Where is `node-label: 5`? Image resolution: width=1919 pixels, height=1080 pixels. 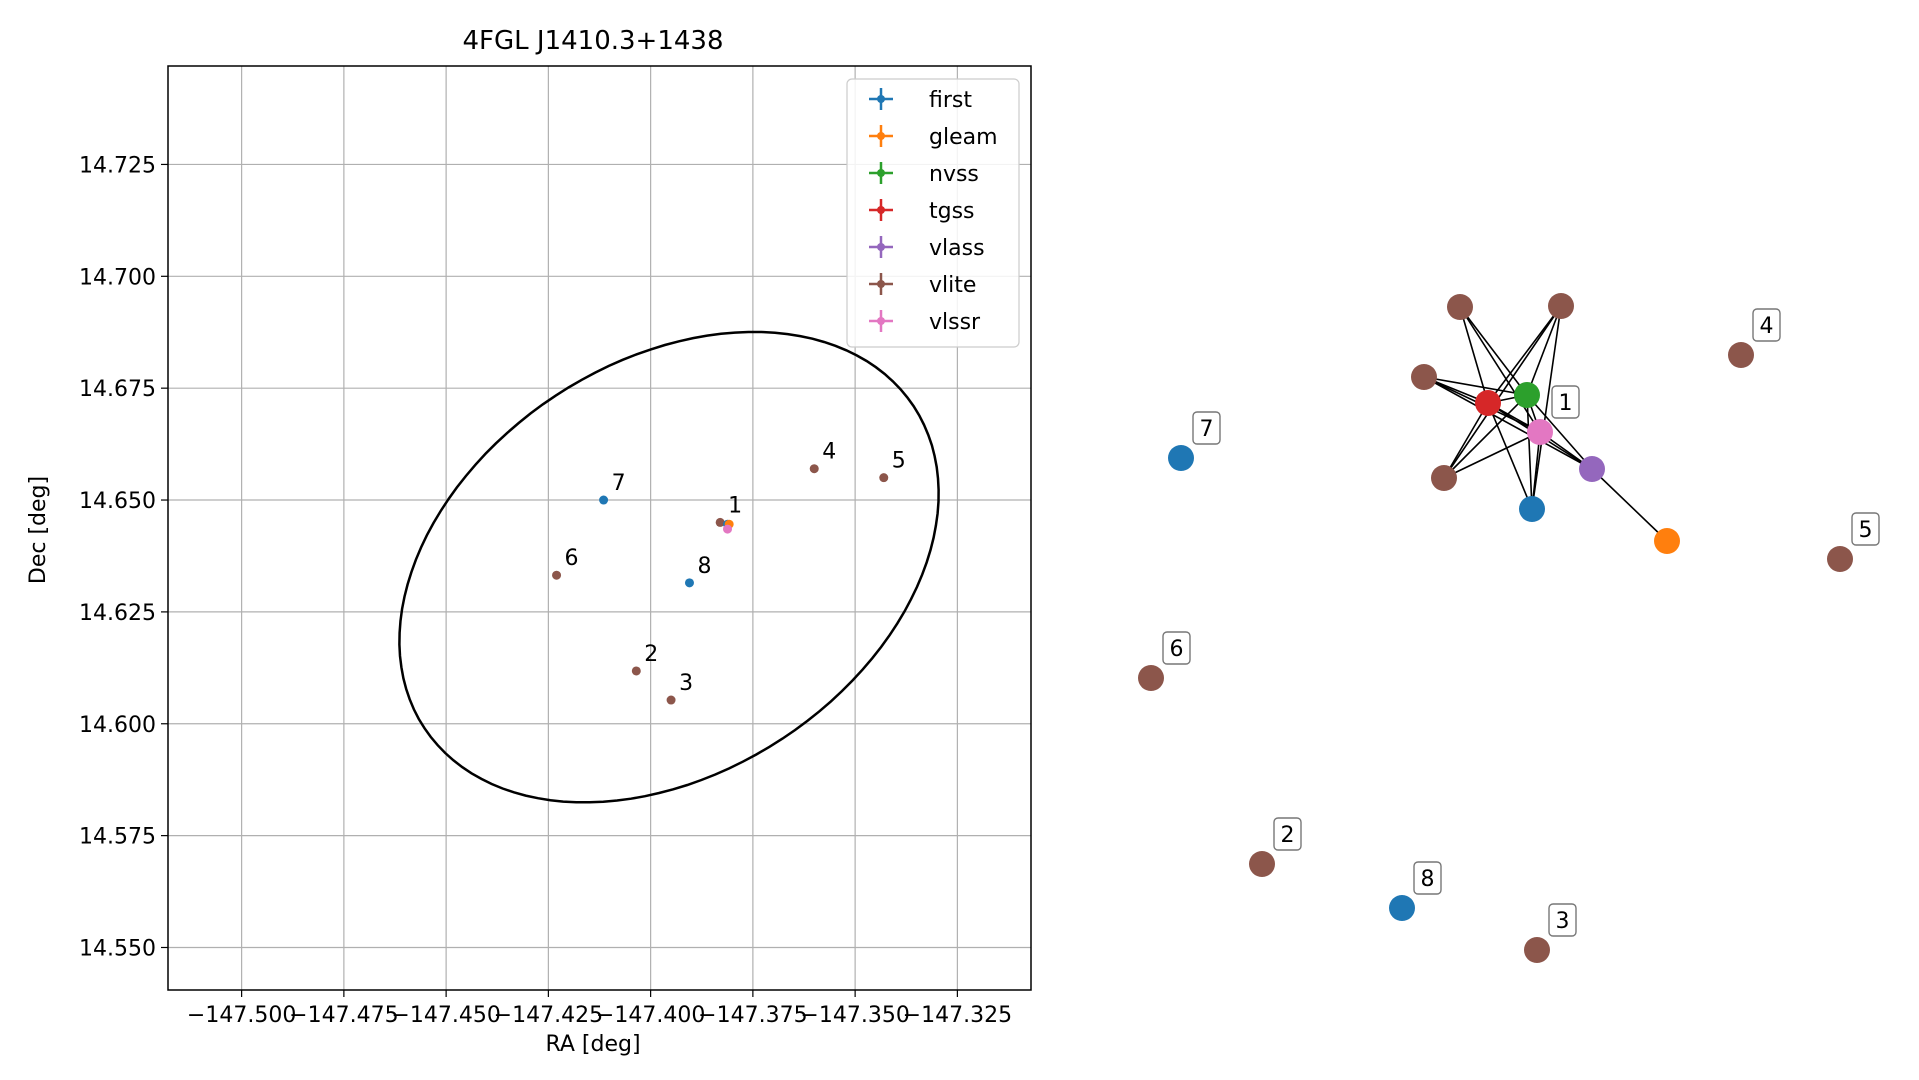 node-label: 5 is located at coordinates (1866, 530).